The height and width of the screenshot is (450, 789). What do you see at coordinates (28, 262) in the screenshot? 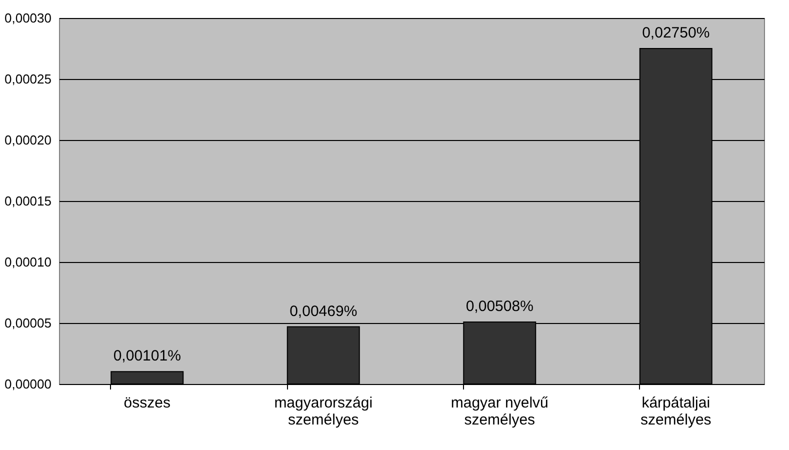
I see `y-tick-label: 0,00010` at bounding box center [28, 262].